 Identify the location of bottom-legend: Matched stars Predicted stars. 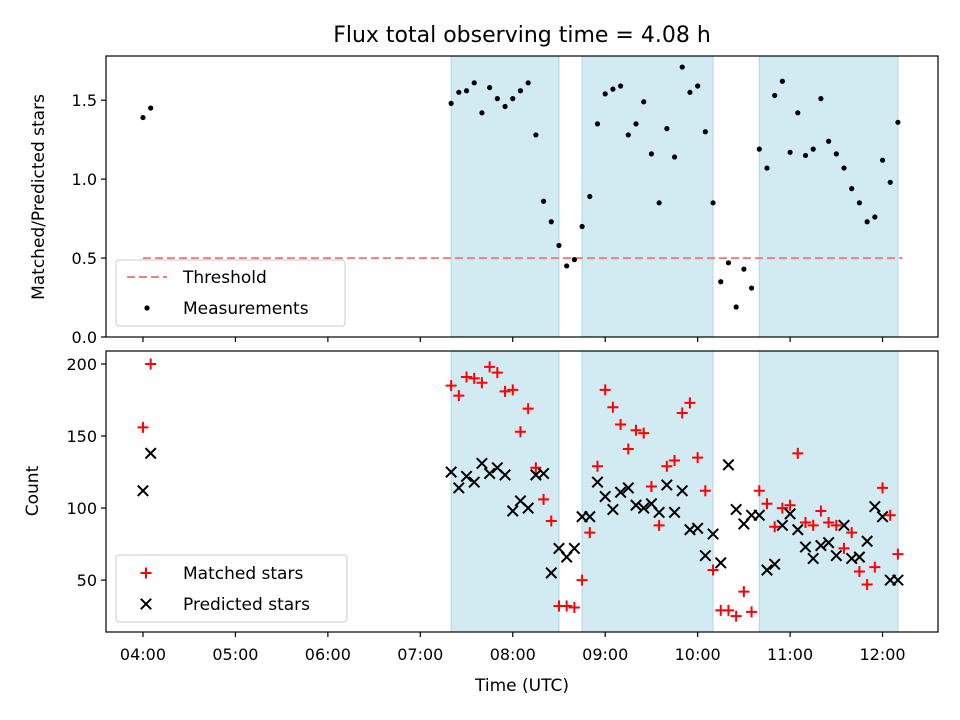
(231, 588).